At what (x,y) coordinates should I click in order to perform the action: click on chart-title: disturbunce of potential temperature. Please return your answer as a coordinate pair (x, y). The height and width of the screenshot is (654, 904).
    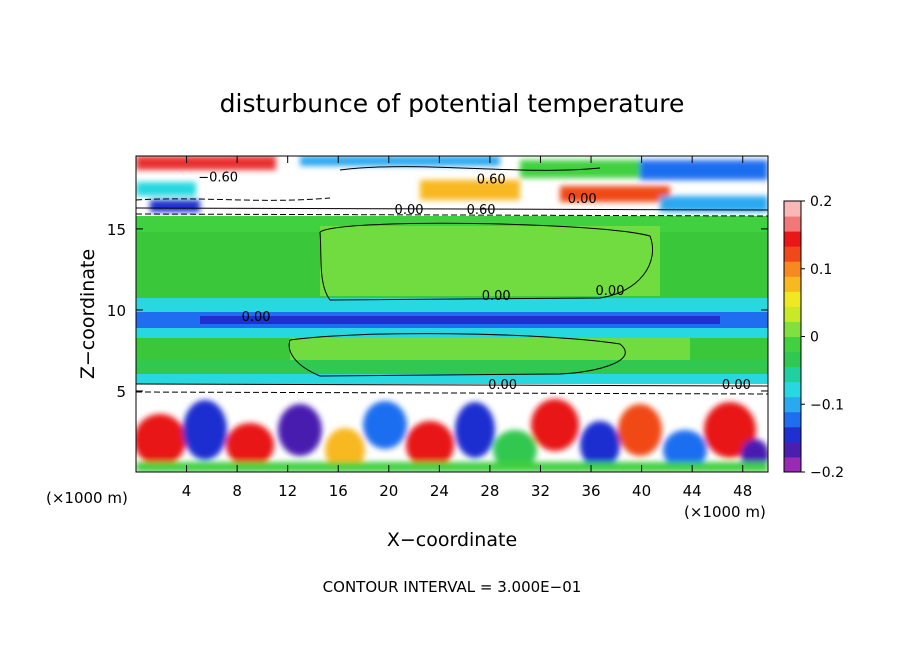
    Looking at the image, I should click on (452, 103).